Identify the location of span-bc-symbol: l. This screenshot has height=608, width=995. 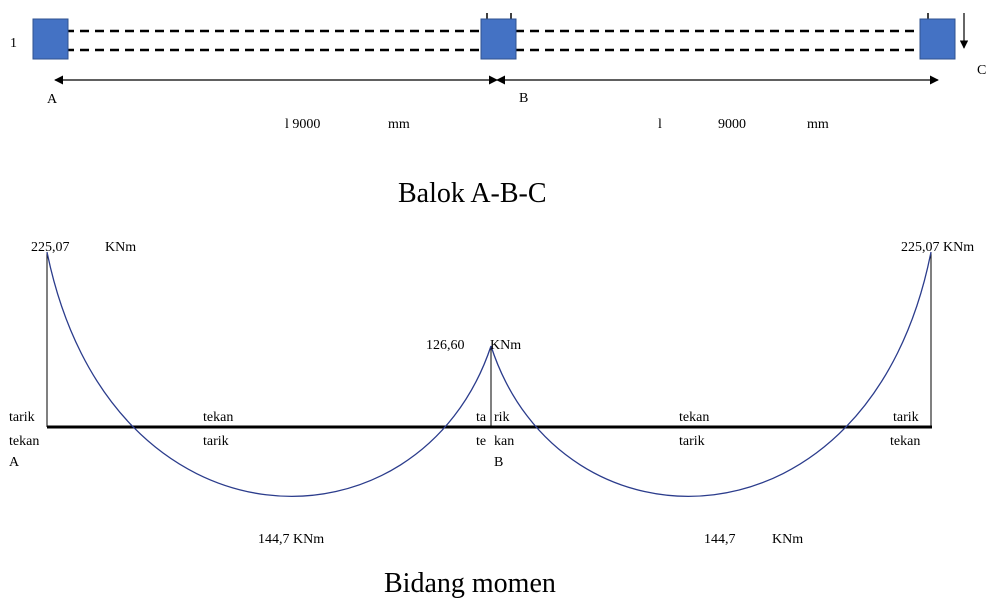
(660, 124).